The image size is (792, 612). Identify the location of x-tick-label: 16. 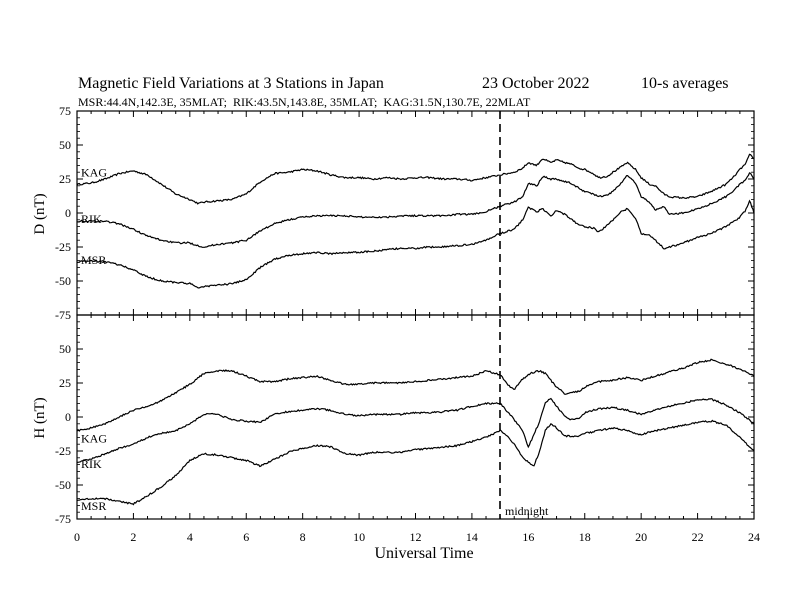
(528, 537).